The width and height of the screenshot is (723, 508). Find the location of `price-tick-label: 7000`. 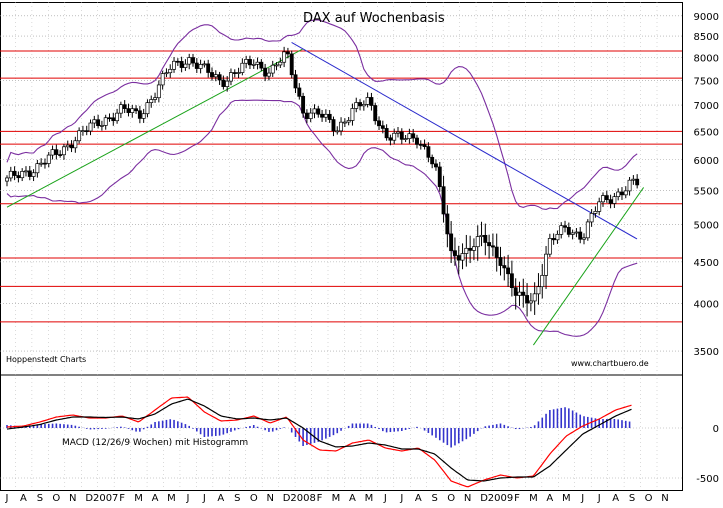

price-tick-label: 7000 is located at coordinates (706, 106).